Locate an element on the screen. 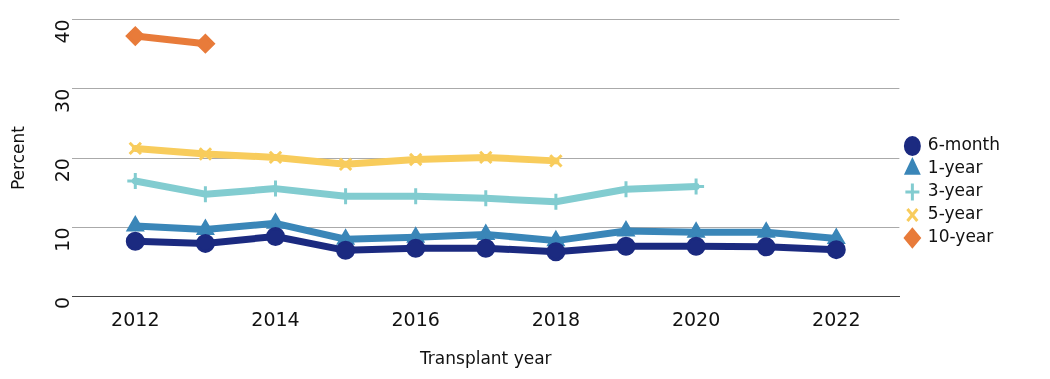 The width and height of the screenshot is (1050, 379). x-tick-label: 2018 is located at coordinates (556, 319).